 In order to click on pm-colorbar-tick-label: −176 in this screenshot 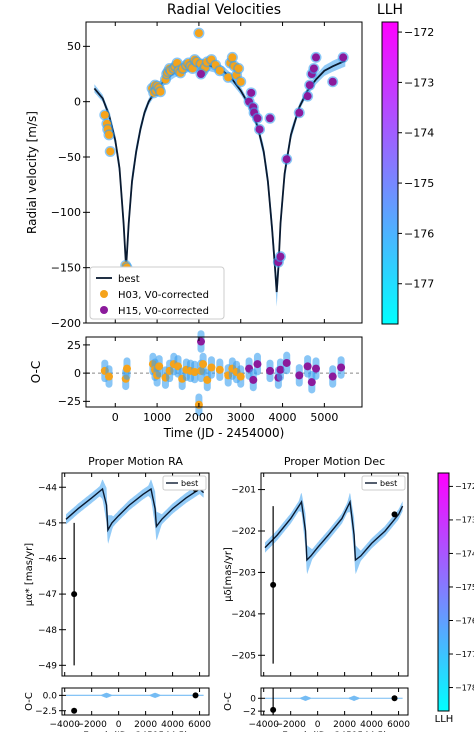, I will do `click(464, 620)`.